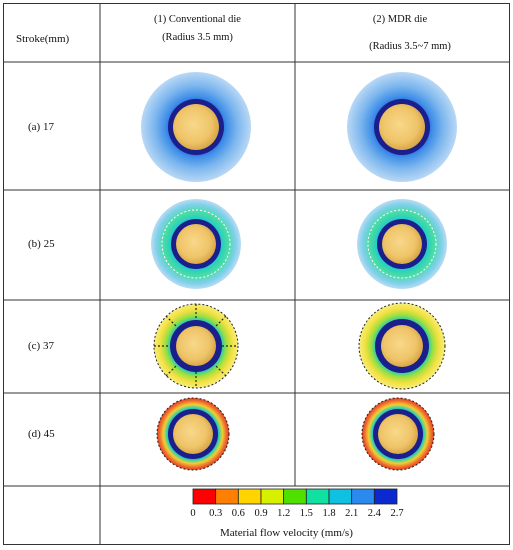 Image resolution: width=513 pixels, height=550 pixels. What do you see at coordinates (41, 244) in the screenshot?
I see `row-label-b: (b) 25` at bounding box center [41, 244].